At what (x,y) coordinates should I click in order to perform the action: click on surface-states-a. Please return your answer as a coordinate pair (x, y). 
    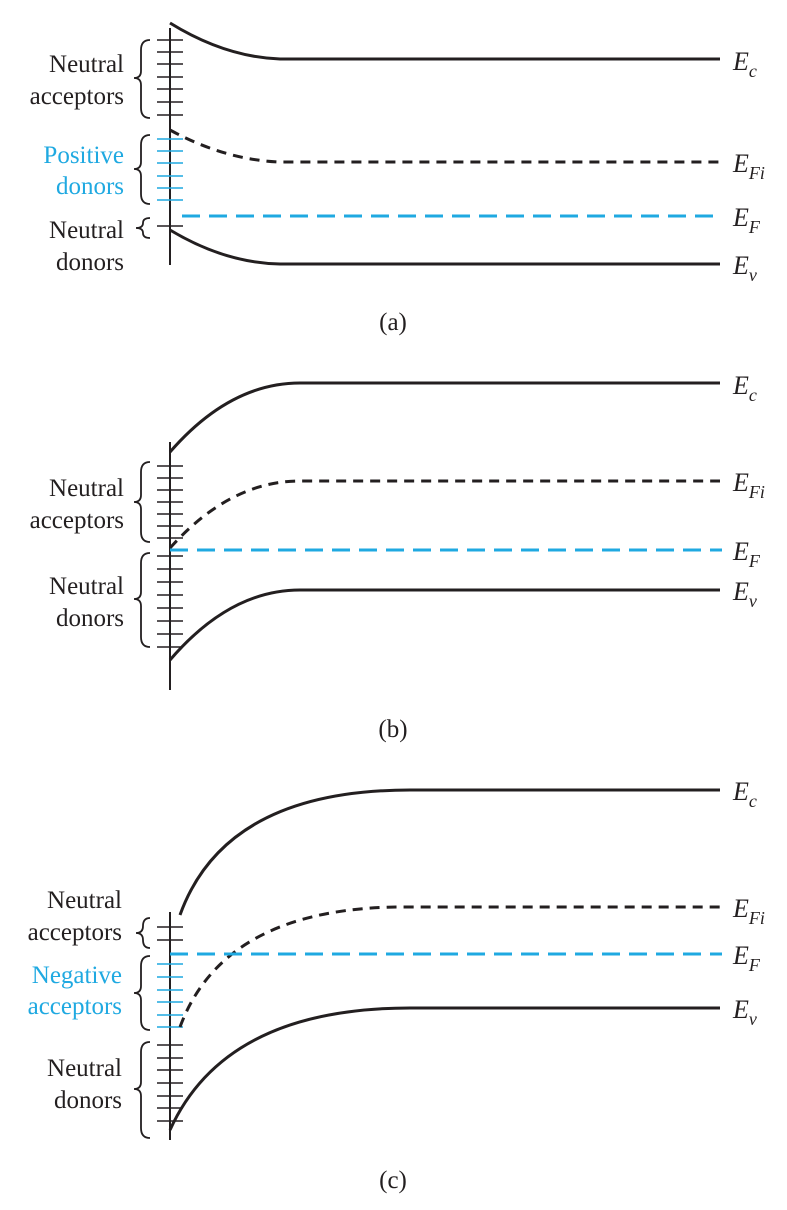
    Looking at the image, I should click on (170, 133).